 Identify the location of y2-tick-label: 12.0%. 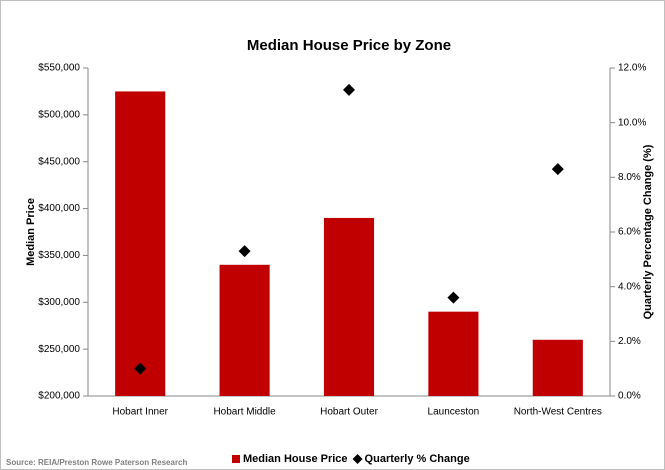
(632, 68).